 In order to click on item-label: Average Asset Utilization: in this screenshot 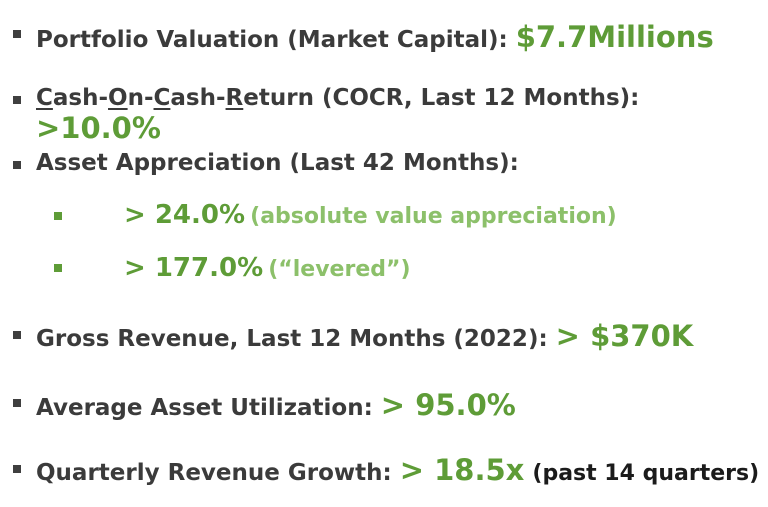, I will do `click(204, 408)`.